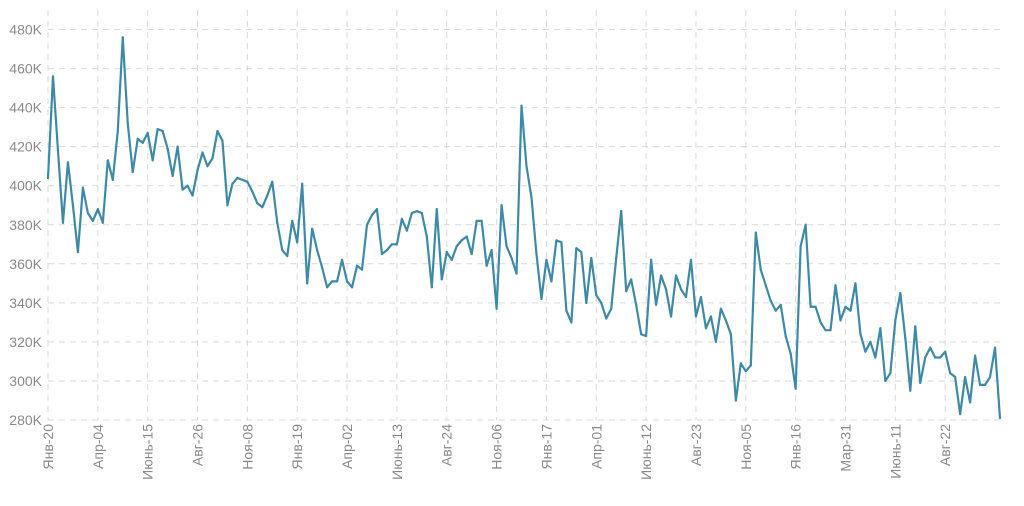 The height and width of the screenshot is (506, 1024). What do you see at coordinates (25, 186) in the screenshot?
I see `y-tick-label: 400K` at bounding box center [25, 186].